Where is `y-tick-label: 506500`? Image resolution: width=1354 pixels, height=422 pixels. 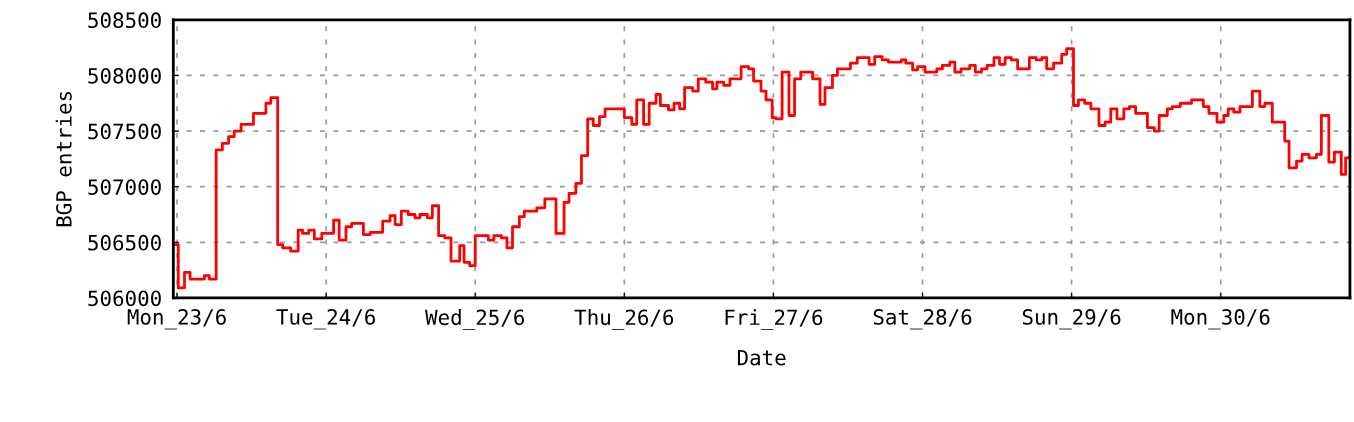 y-tick-label: 506500 is located at coordinates (124, 242).